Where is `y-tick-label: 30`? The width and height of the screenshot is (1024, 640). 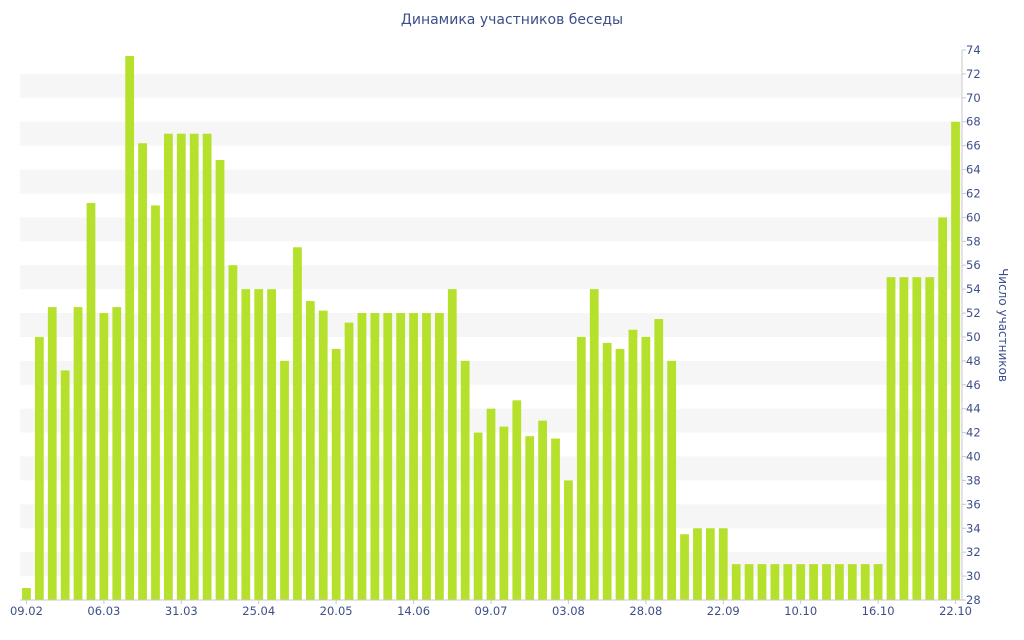
y-tick-label: 30 is located at coordinates (973, 576).